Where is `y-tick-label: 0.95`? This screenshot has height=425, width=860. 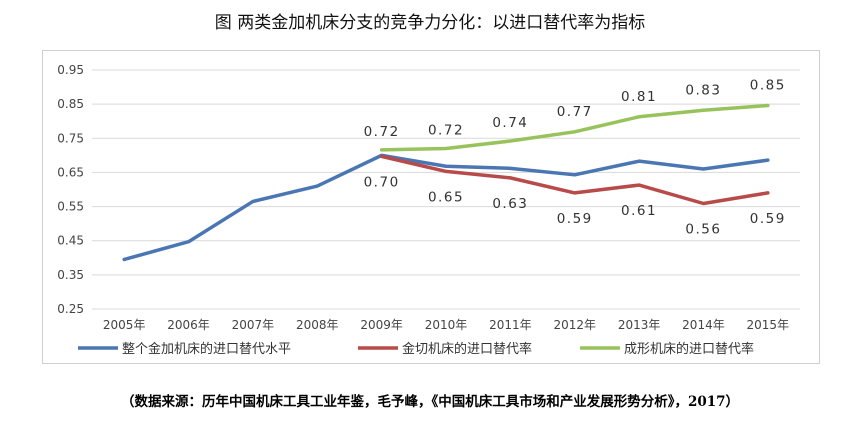
y-tick-label: 0.95 is located at coordinates (70, 70).